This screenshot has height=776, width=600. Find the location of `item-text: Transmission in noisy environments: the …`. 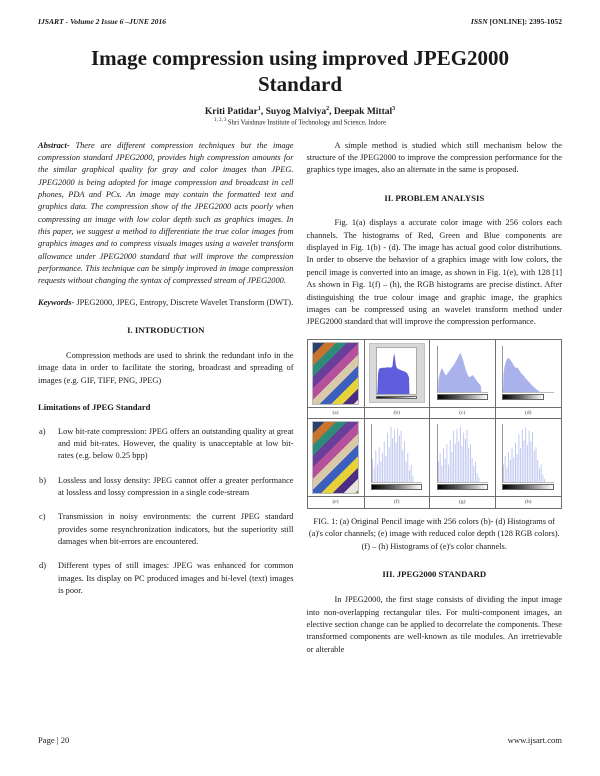

item-text: Transmission in noisy environments: the … is located at coordinates (176, 529).